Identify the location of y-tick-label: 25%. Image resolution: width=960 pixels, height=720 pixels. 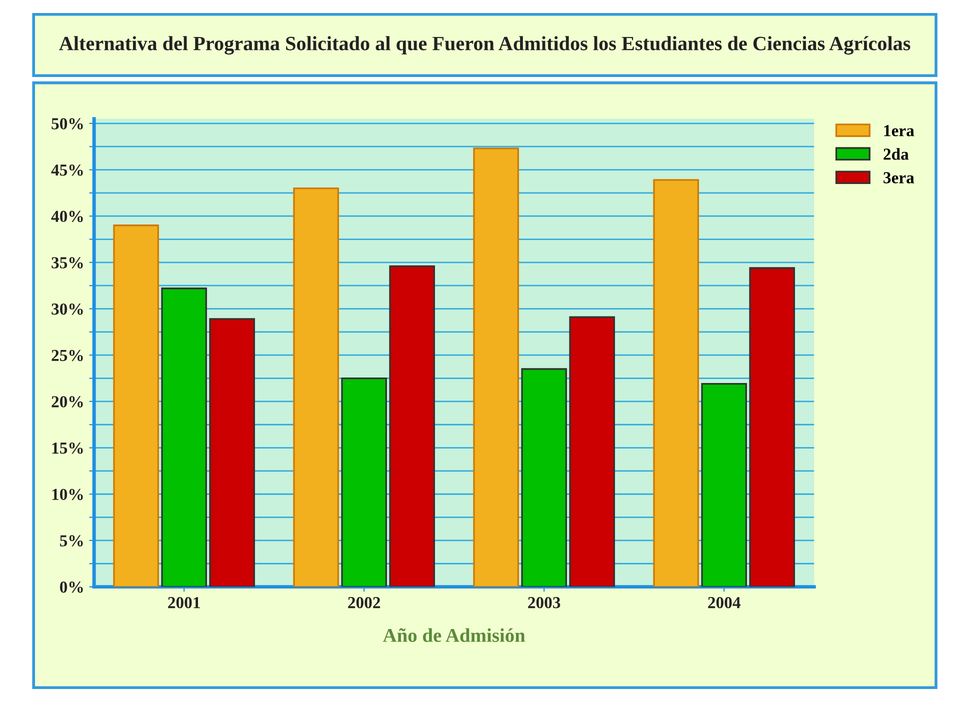
(67, 356).